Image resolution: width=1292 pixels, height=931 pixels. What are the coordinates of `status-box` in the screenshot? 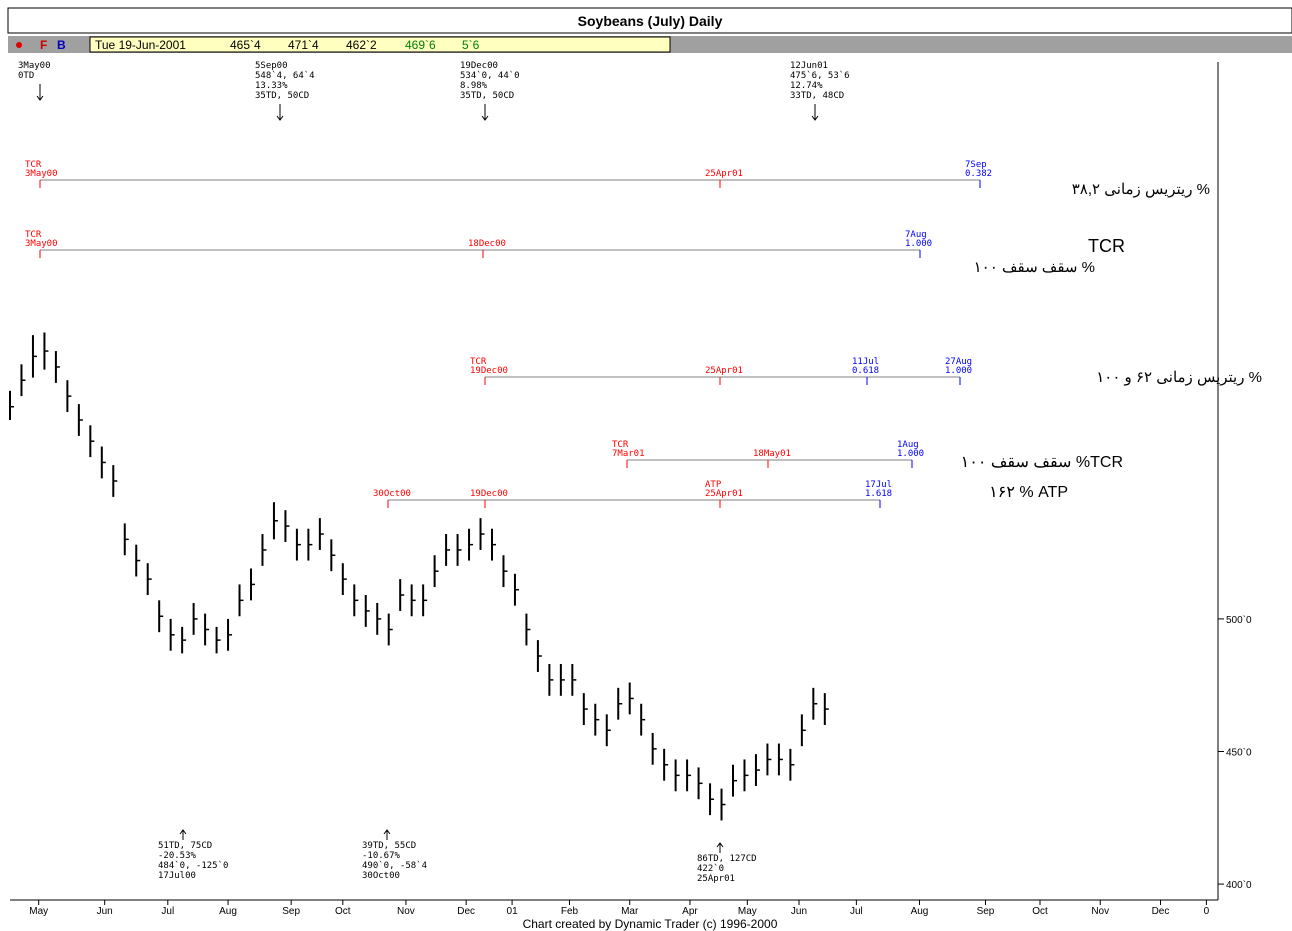 It's located at (380, 44).